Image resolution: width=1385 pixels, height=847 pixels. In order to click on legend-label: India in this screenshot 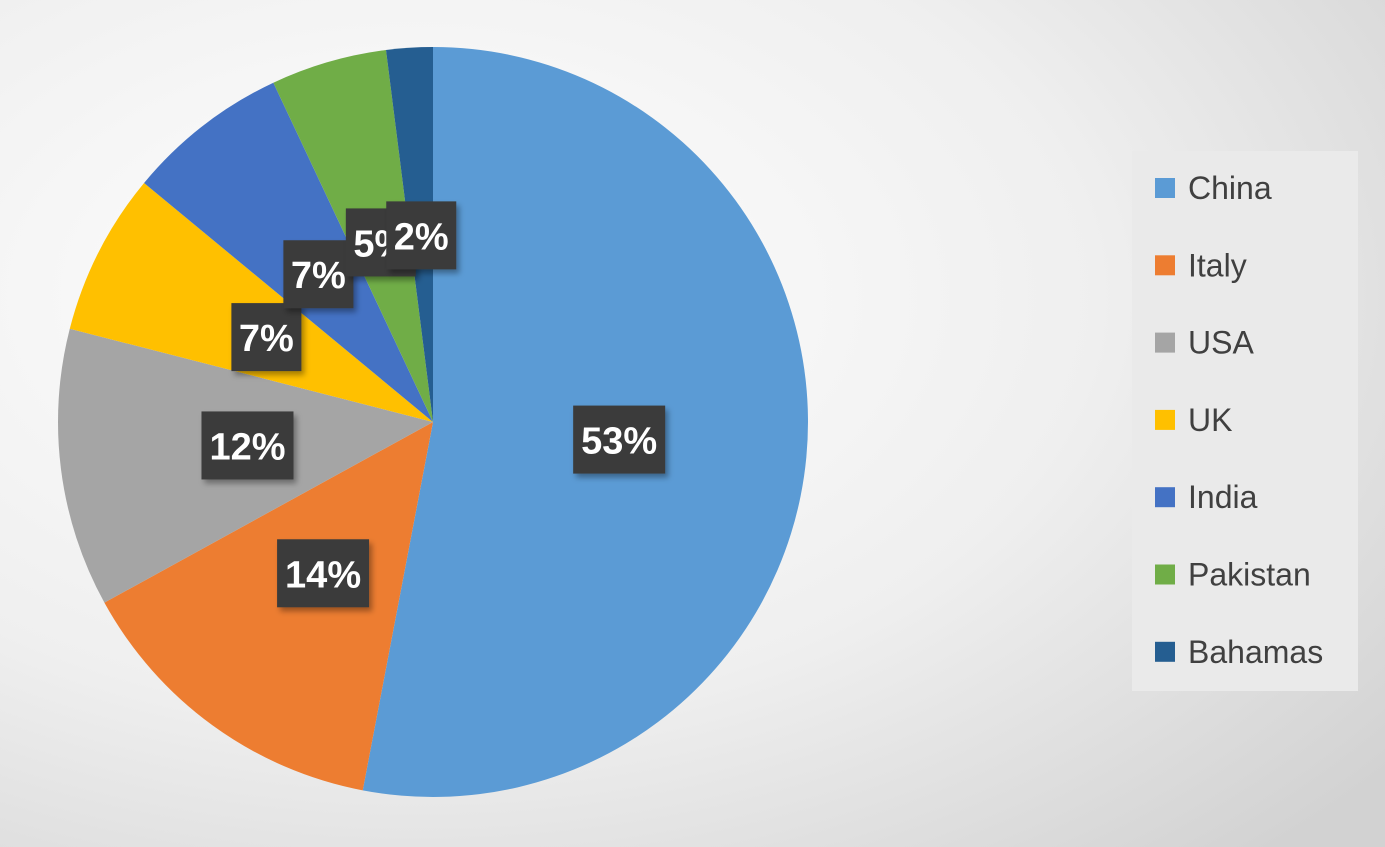, I will do `click(1223, 497)`.